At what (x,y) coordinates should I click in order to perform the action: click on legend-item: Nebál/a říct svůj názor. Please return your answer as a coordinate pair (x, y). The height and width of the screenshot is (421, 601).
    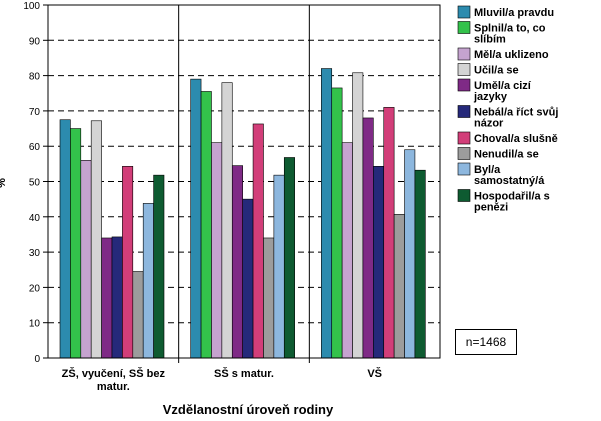
    Looking at the image, I should click on (507, 117).